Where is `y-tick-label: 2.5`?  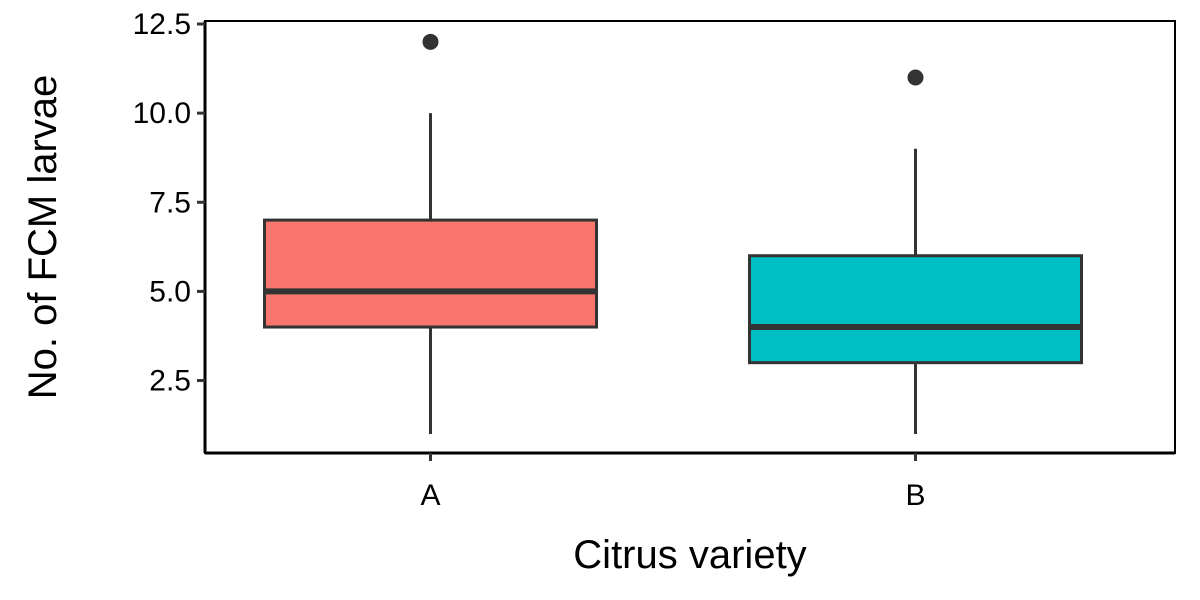
y-tick-label: 2.5 is located at coordinates (170, 381).